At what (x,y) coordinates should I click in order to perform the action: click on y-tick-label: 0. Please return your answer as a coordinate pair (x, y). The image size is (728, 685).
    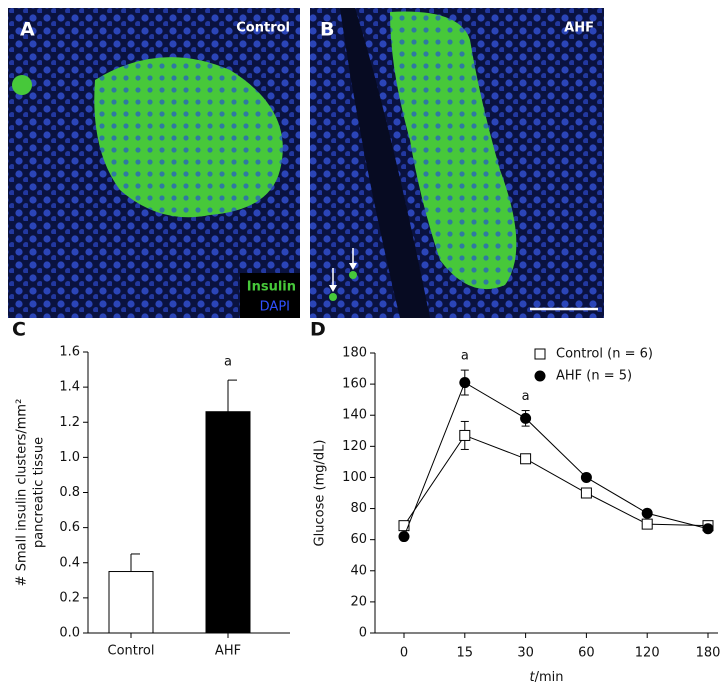
    Looking at the image, I should click on (363, 633).